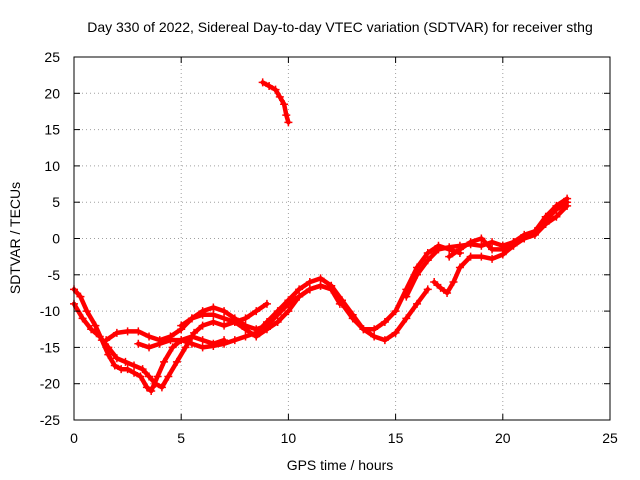 The width and height of the screenshot is (640, 480). I want to click on series-track-d, so click(283, 313).